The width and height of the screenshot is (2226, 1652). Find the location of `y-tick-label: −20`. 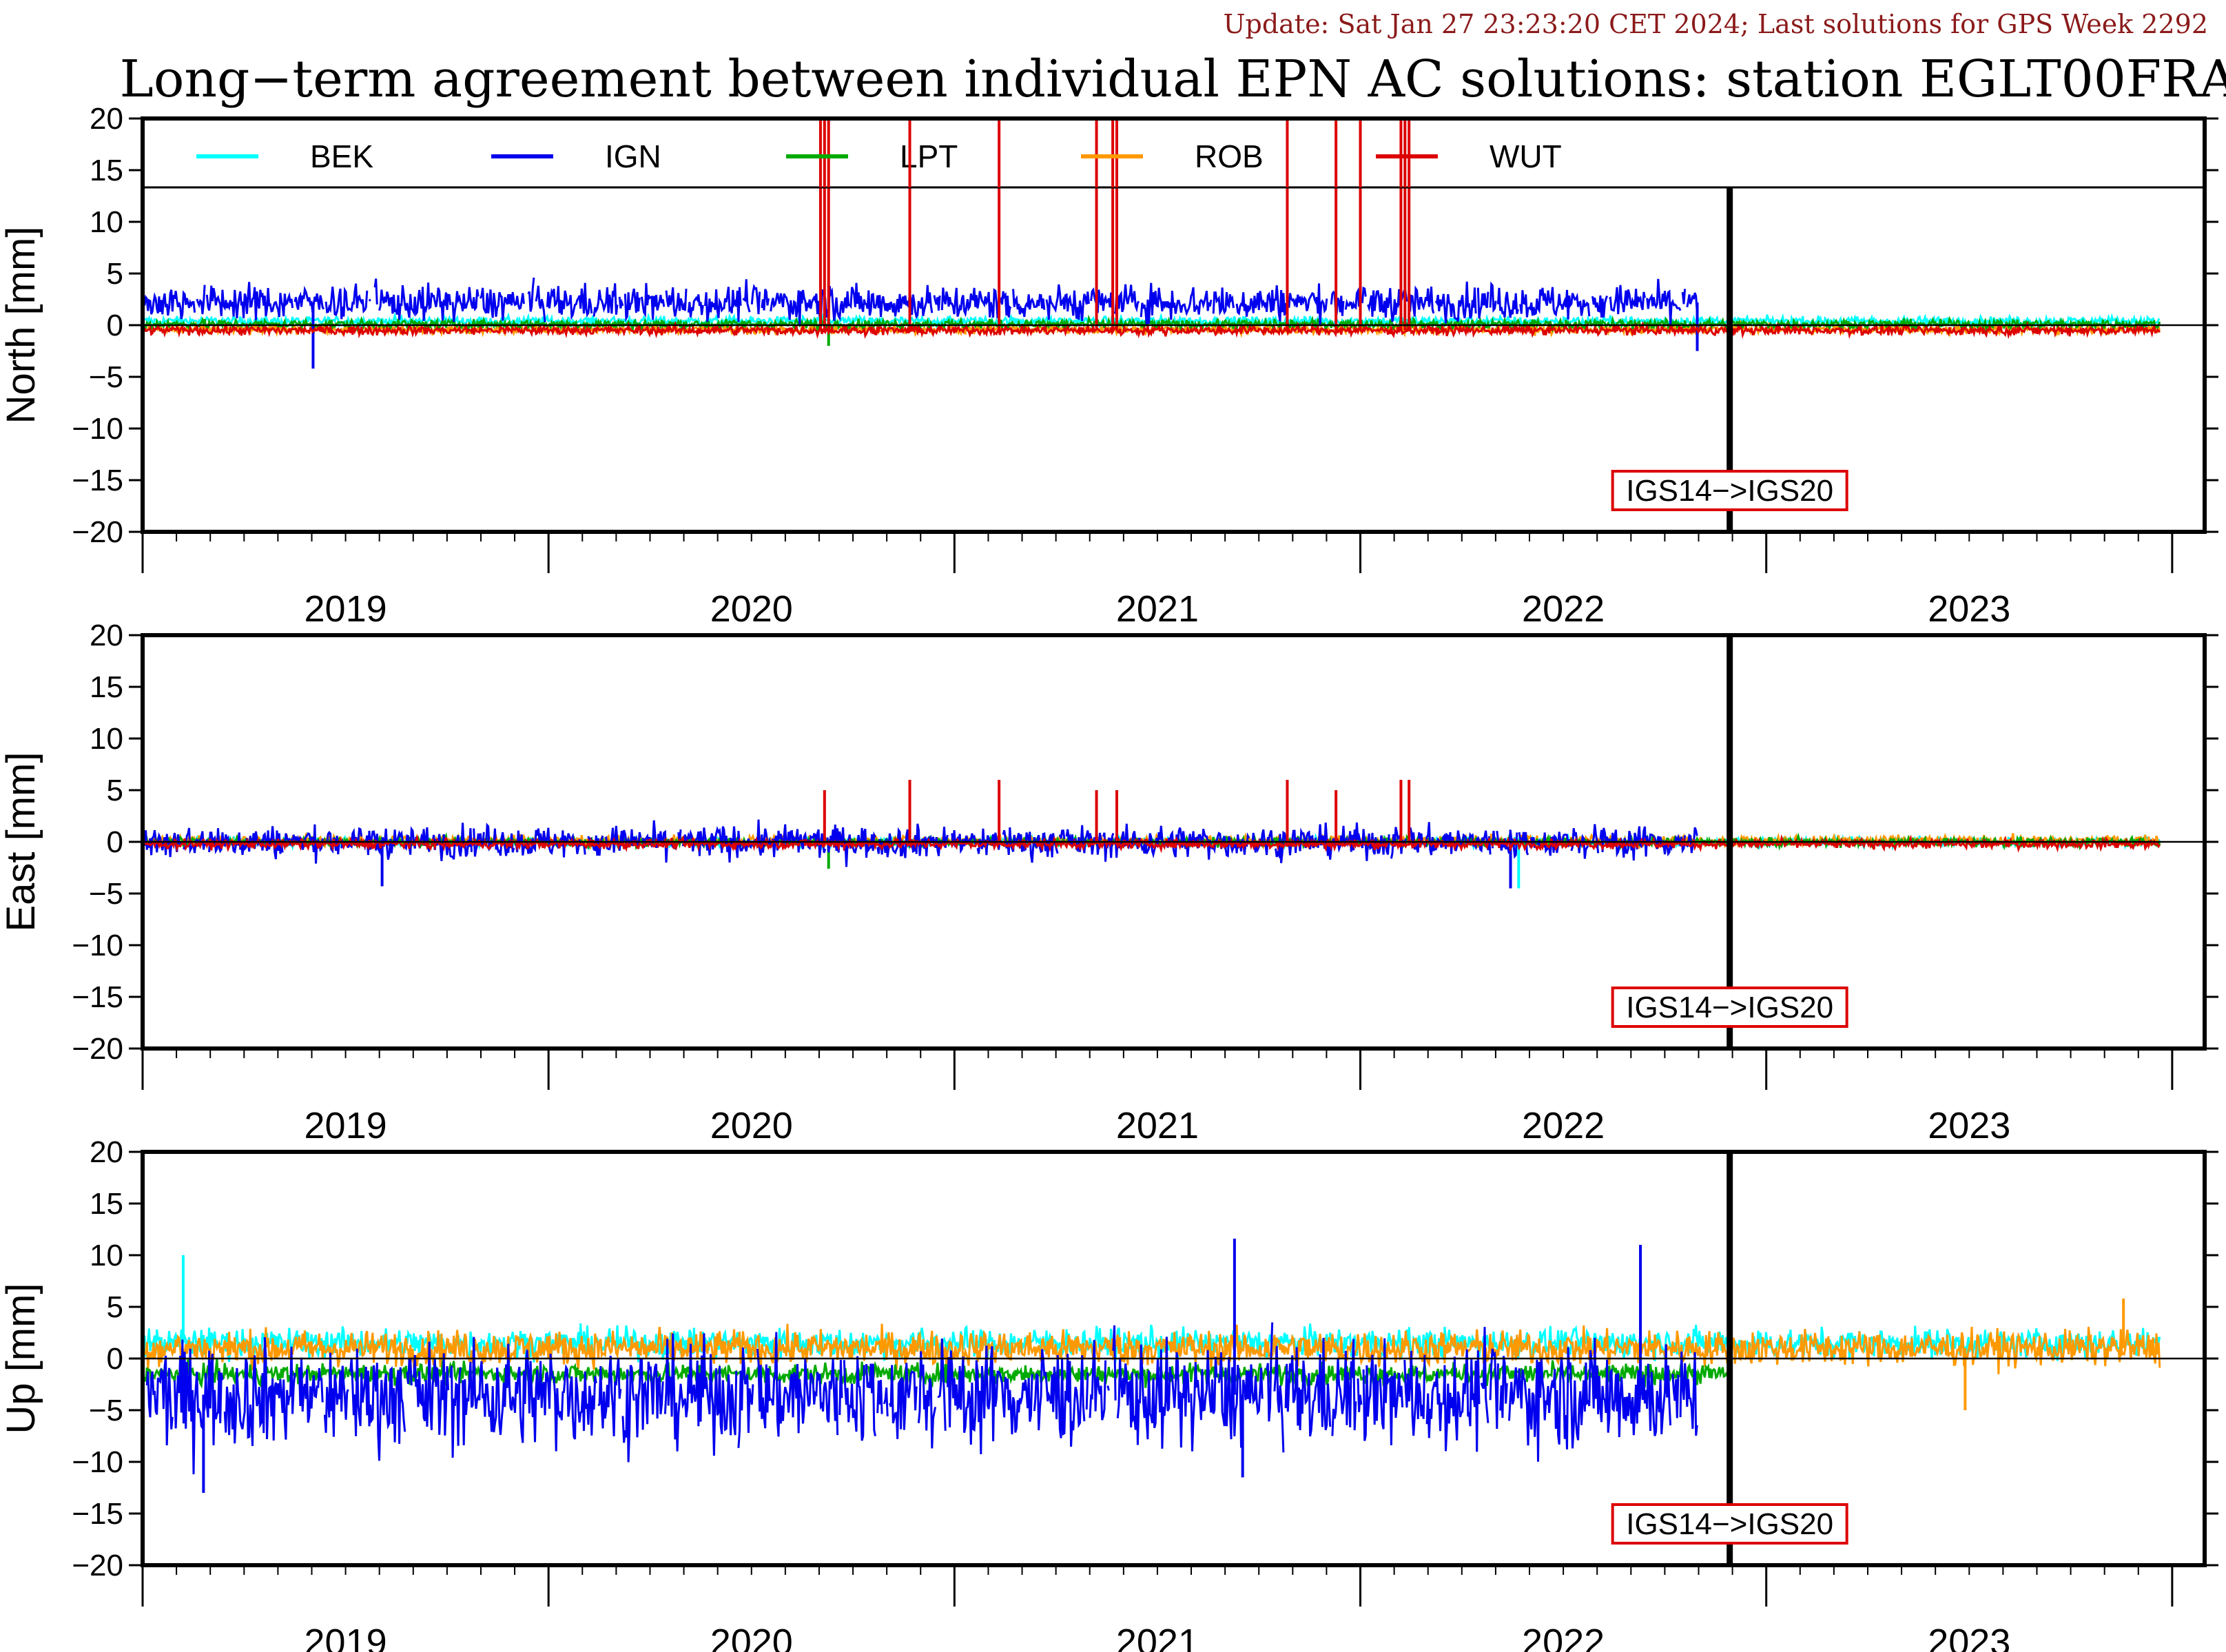

y-tick-label: −20 is located at coordinates (97, 1565).